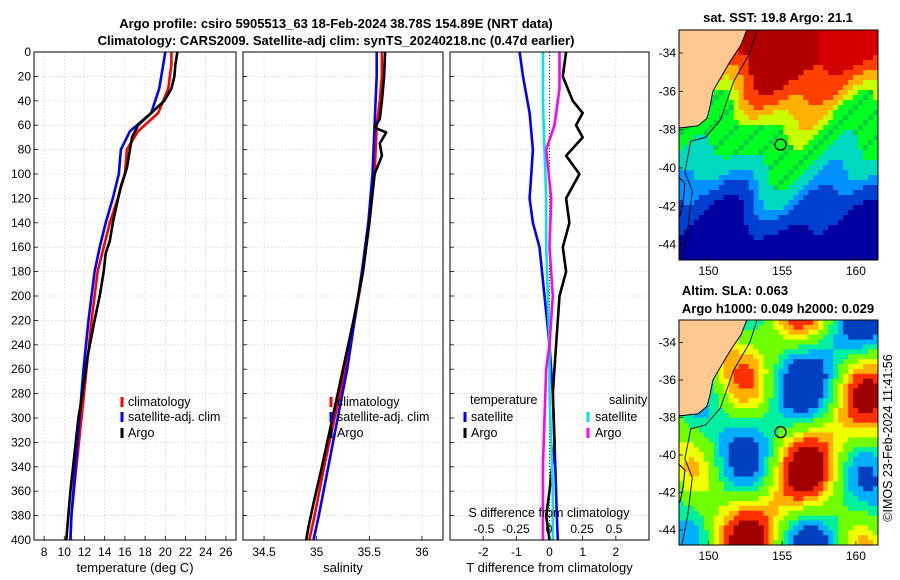 The width and height of the screenshot is (900, 580). What do you see at coordinates (21, 418) in the screenshot?
I see `y-tick-label: 300` at bounding box center [21, 418].